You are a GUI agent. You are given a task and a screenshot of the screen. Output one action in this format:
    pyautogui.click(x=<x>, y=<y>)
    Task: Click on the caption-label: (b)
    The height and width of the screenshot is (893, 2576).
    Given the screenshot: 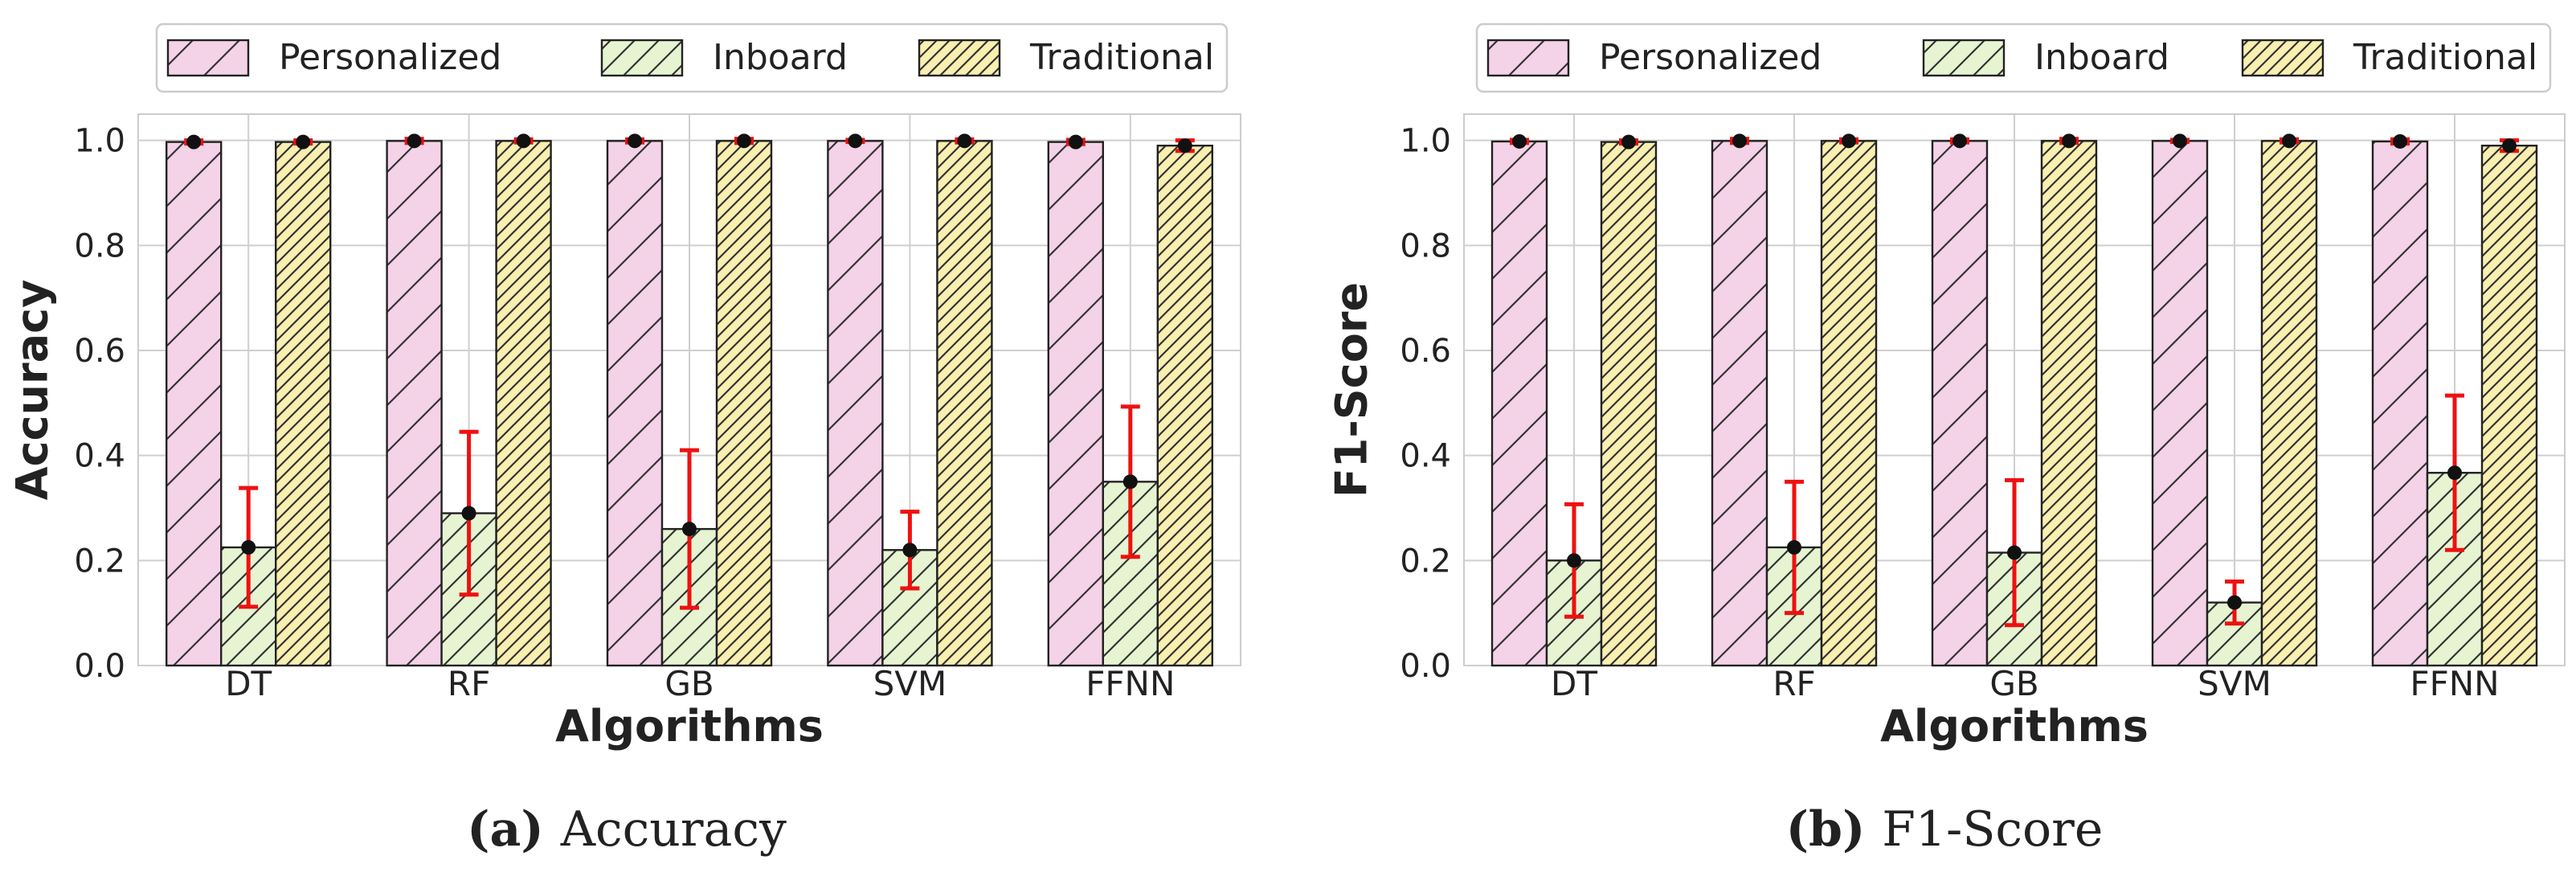 What is the action you would take?
    pyautogui.click(x=1834, y=830)
    